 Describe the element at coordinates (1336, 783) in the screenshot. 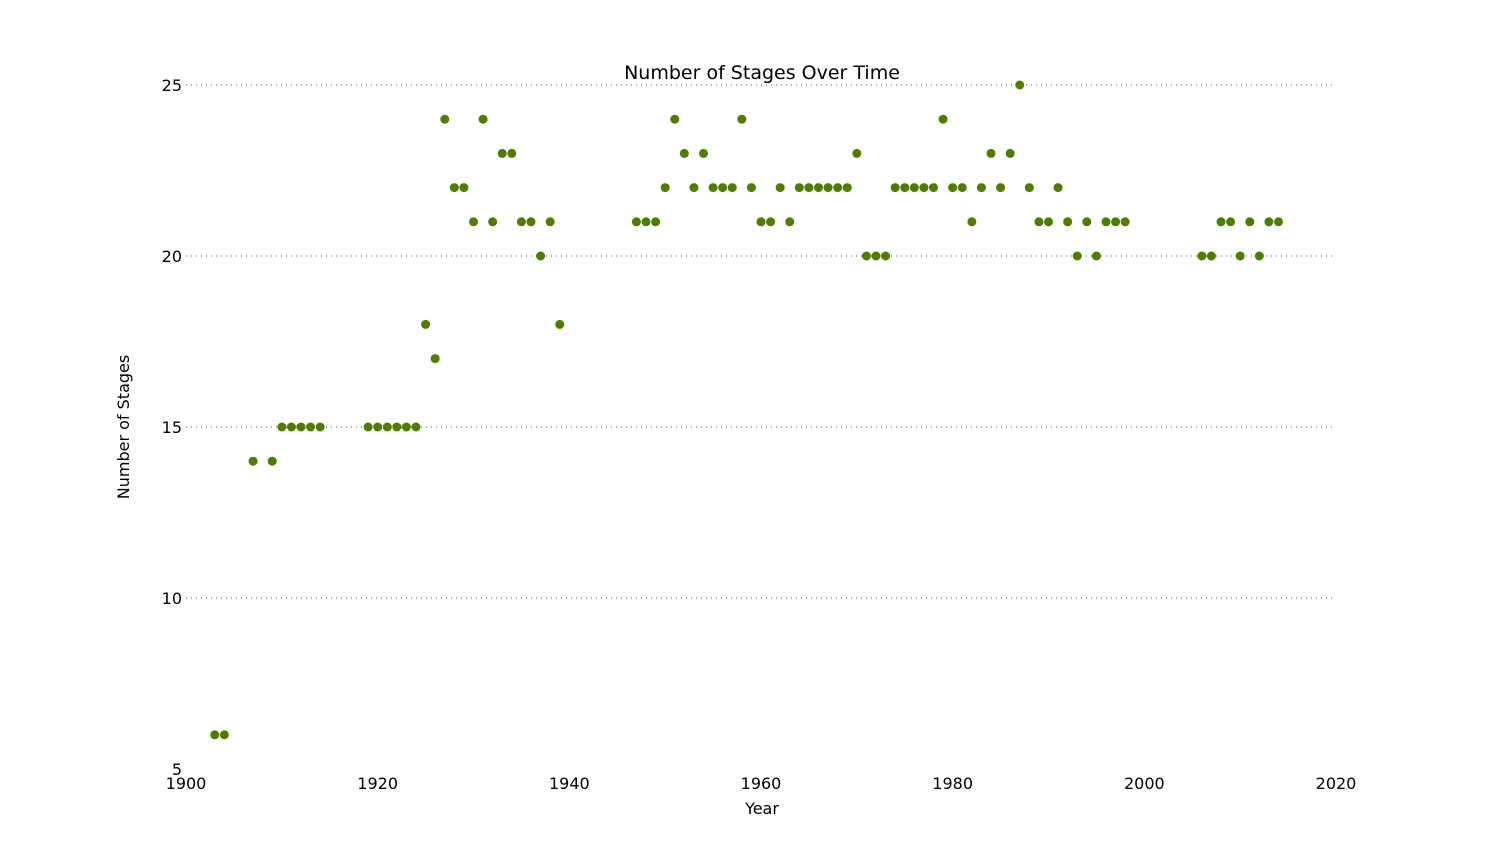

I see `x-tick-label: 2020` at that location.